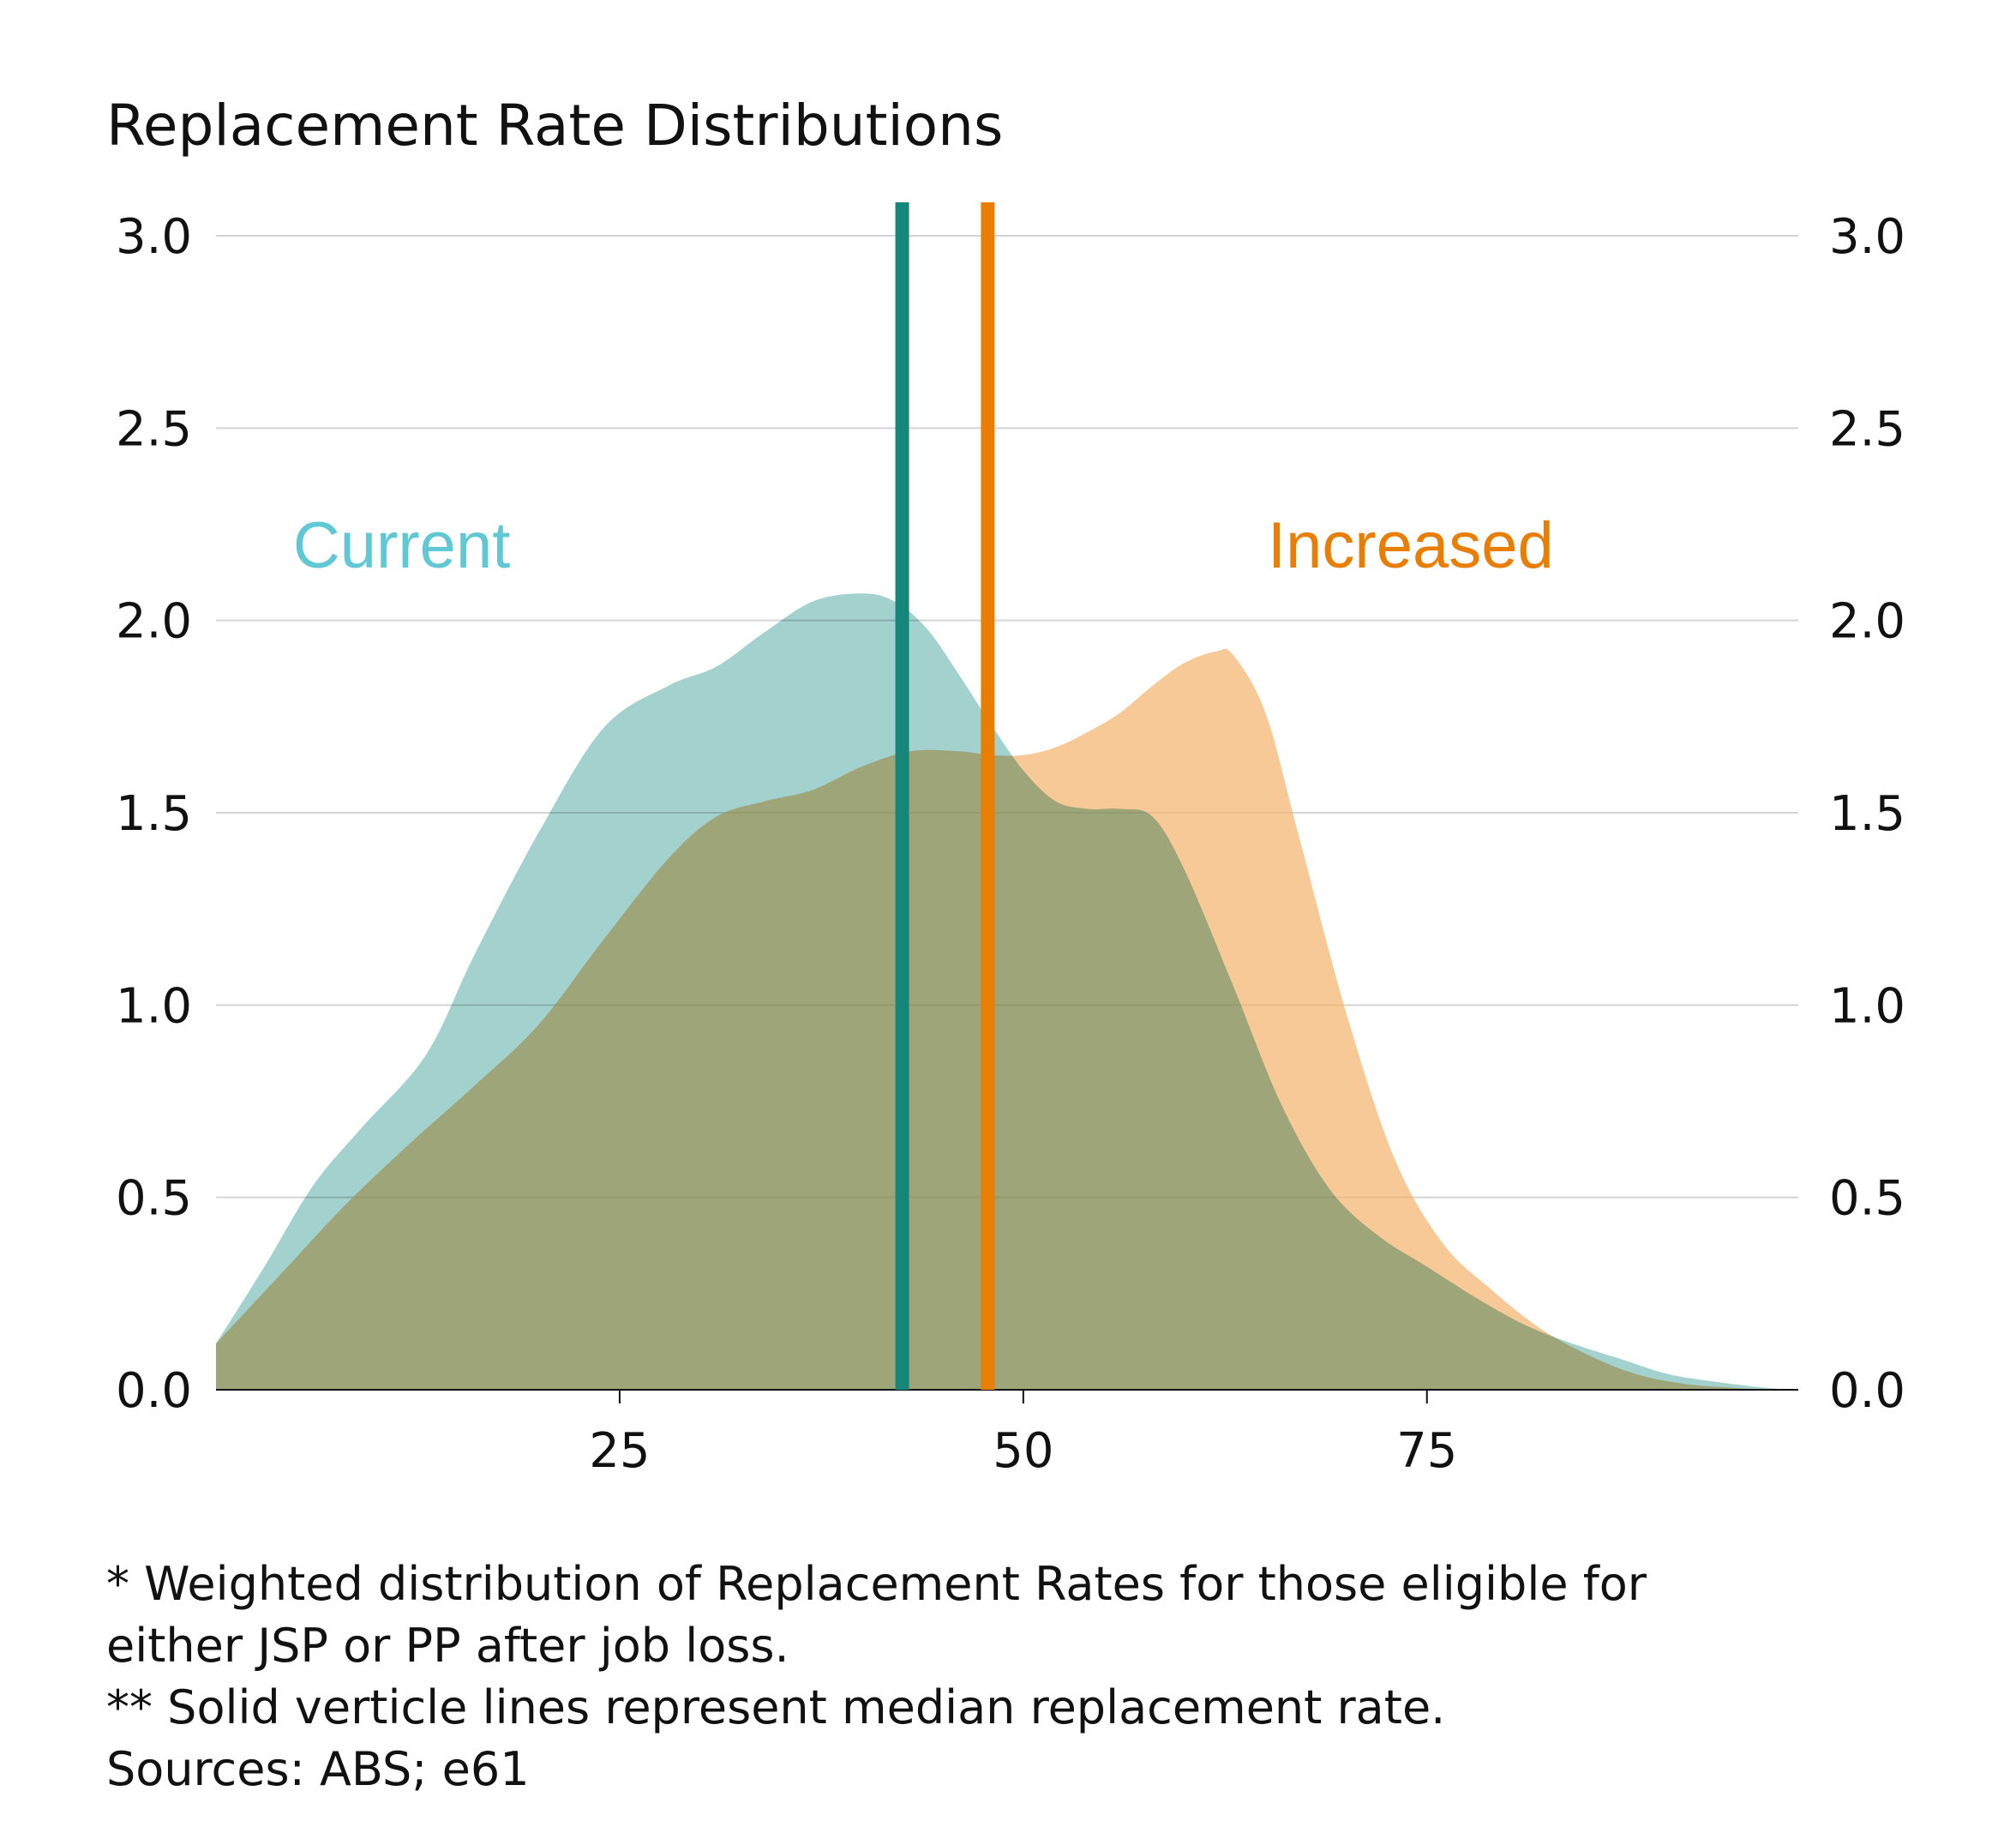 This screenshot has width=2016, height=1845. I want to click on x-tick-label-1: 50, so click(1023, 1451).